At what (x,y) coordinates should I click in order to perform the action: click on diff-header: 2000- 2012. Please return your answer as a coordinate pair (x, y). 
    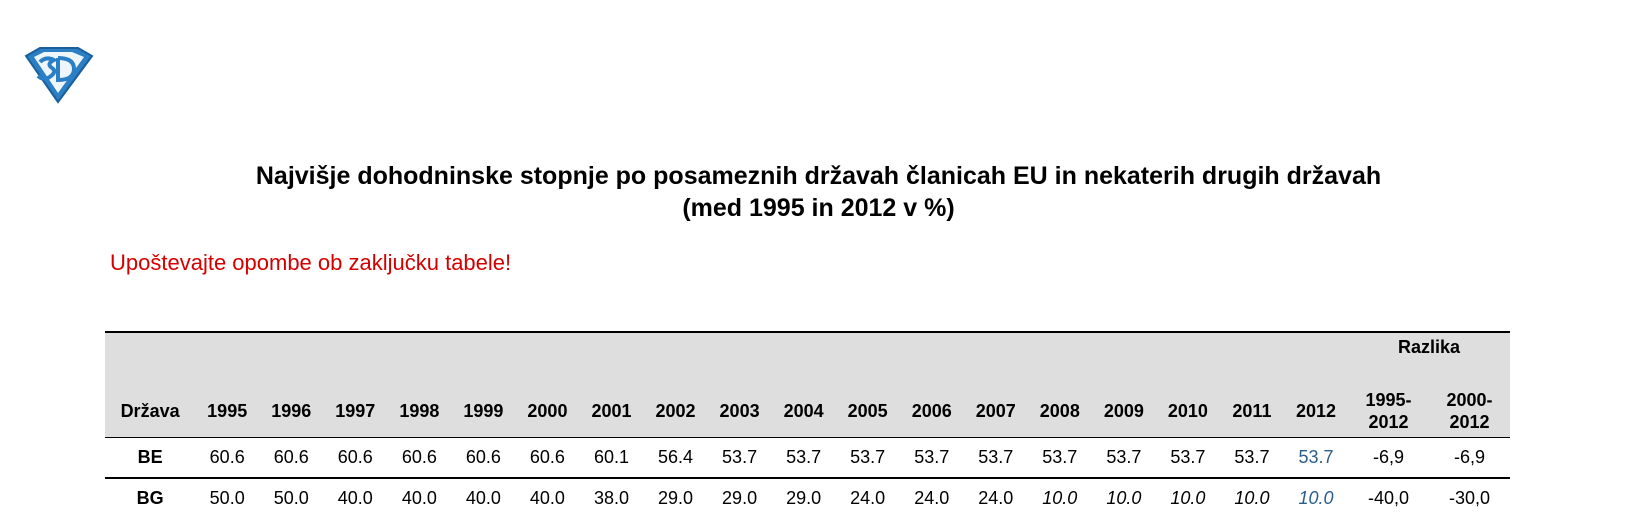
    Looking at the image, I should click on (1469, 411).